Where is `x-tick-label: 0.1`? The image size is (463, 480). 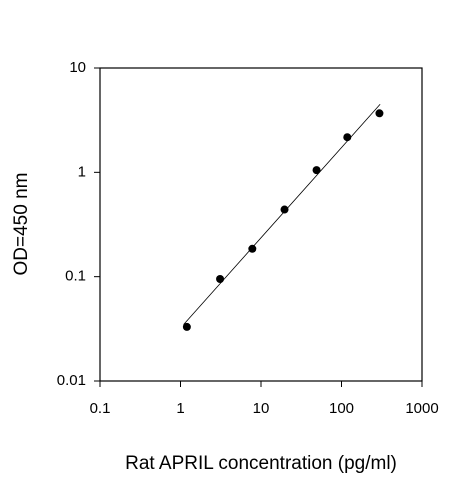
x-tick-label: 0.1 is located at coordinates (100, 408).